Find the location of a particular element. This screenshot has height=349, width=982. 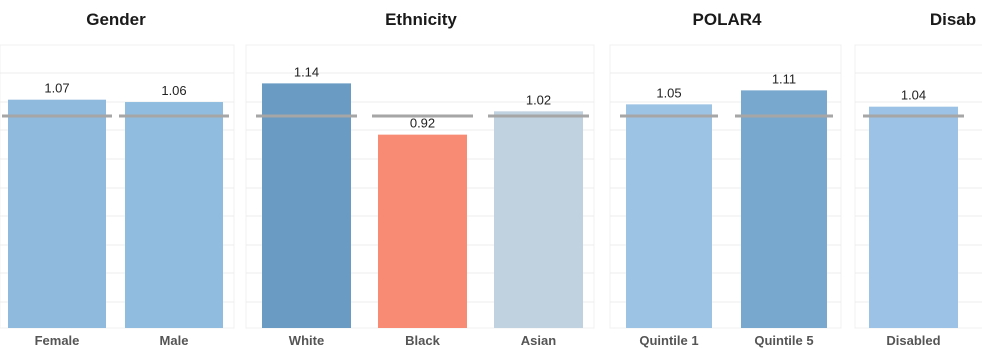

value-label: 1.05 is located at coordinates (668, 92).